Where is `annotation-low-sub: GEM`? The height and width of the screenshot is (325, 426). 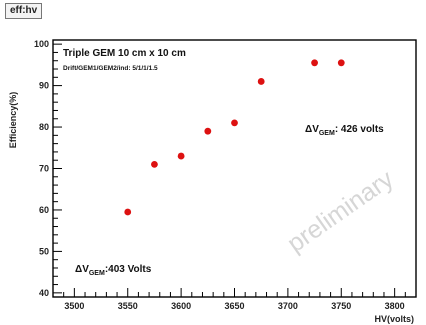 annotation-low-sub: GEM is located at coordinates (97, 273).